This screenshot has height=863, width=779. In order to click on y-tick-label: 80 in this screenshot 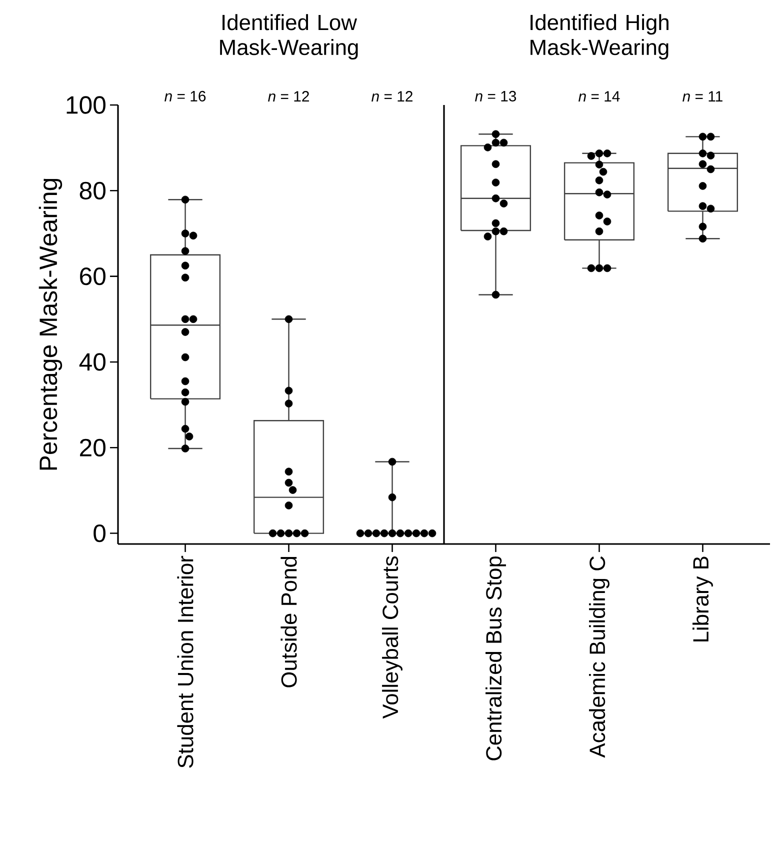, I will do `click(93, 191)`.